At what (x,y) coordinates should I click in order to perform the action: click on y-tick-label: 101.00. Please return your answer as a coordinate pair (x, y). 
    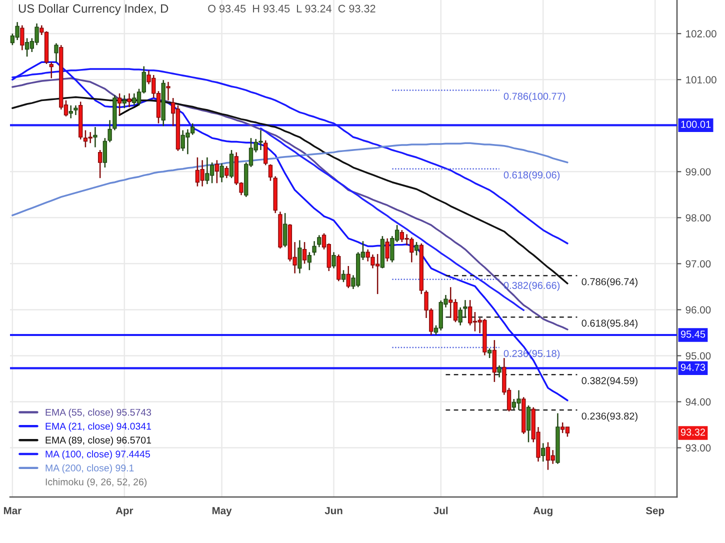
    Looking at the image, I should click on (701, 80).